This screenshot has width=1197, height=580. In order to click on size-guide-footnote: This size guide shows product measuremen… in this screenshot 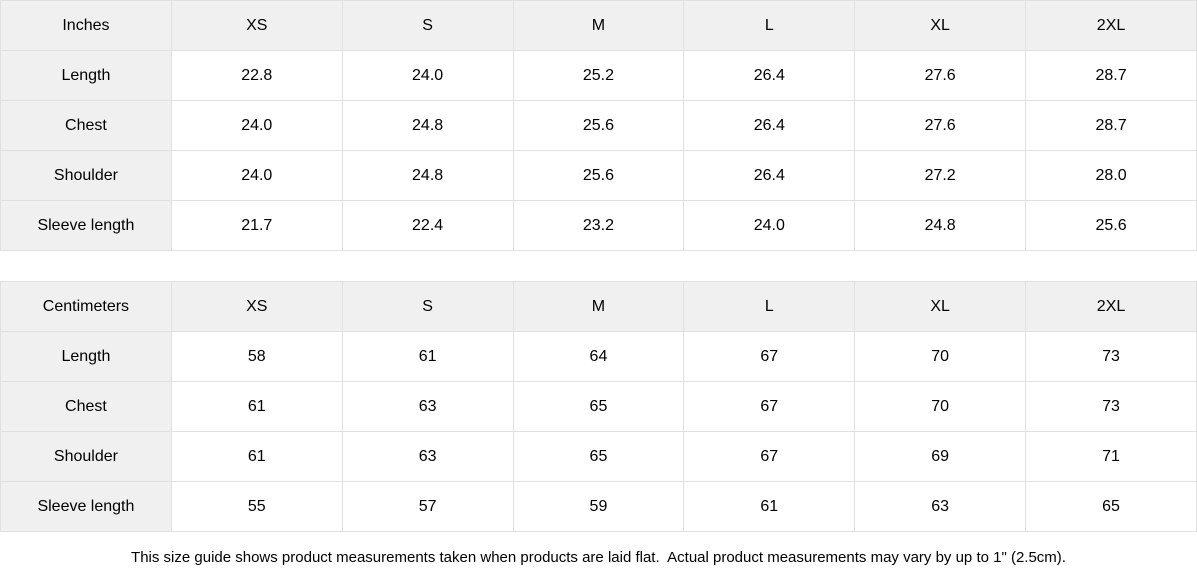, I will do `click(598, 556)`.